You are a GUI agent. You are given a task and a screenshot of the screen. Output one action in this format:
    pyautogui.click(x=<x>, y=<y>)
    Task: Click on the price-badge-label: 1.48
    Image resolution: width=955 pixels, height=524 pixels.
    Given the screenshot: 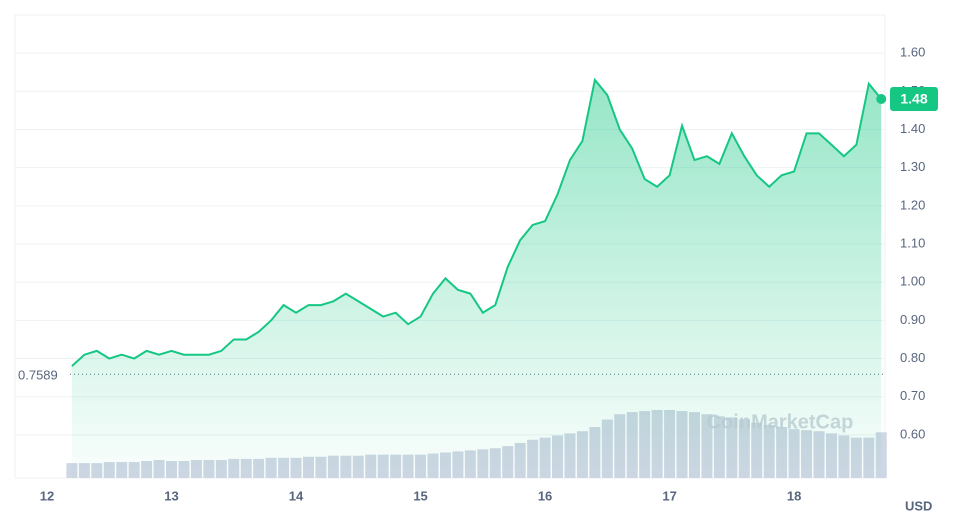 What is the action you would take?
    pyautogui.click(x=913, y=99)
    